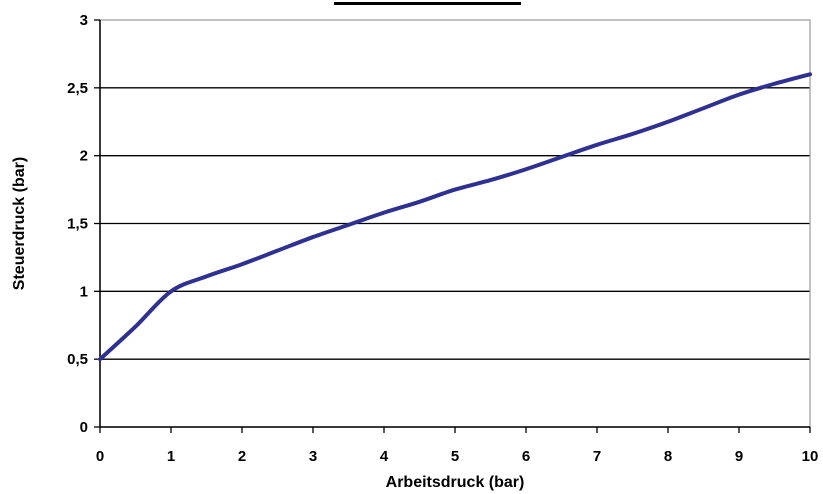 This screenshot has width=823, height=494. I want to click on x-tick-label: 10, so click(810, 456).